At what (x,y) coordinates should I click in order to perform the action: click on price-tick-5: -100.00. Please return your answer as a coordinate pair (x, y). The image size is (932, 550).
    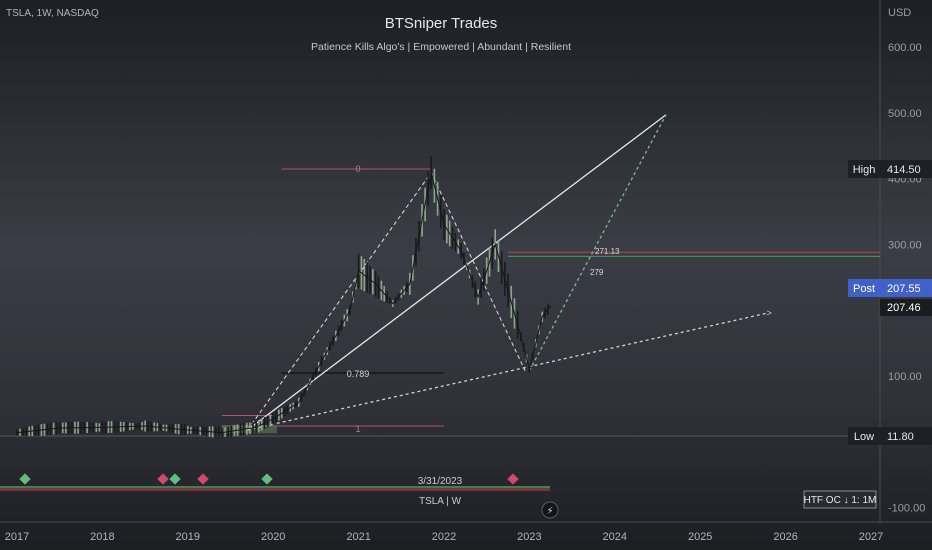
    Looking at the image, I should click on (906, 509).